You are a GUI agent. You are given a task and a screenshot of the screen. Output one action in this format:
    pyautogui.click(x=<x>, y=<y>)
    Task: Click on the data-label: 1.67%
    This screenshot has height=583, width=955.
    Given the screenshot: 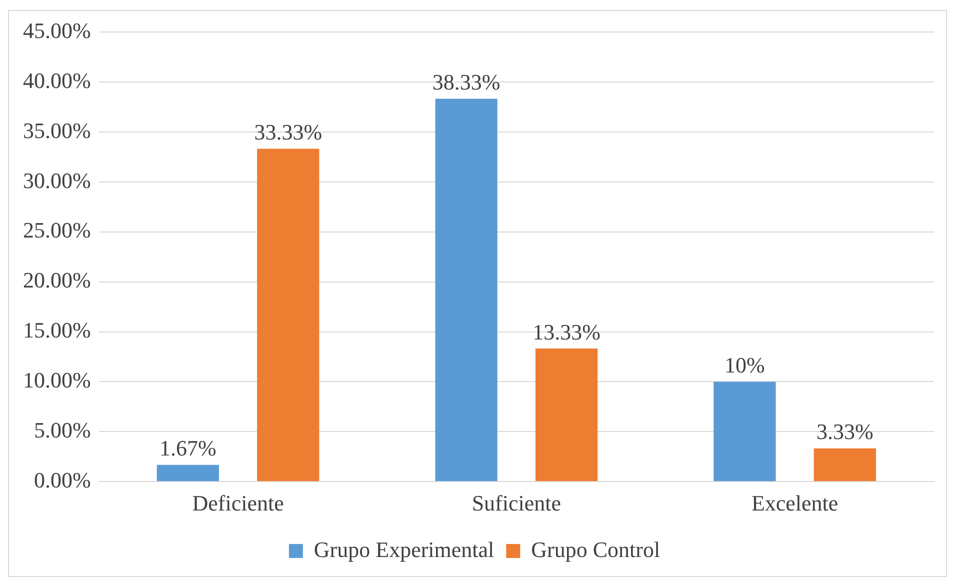 What is the action you would take?
    pyautogui.click(x=187, y=448)
    